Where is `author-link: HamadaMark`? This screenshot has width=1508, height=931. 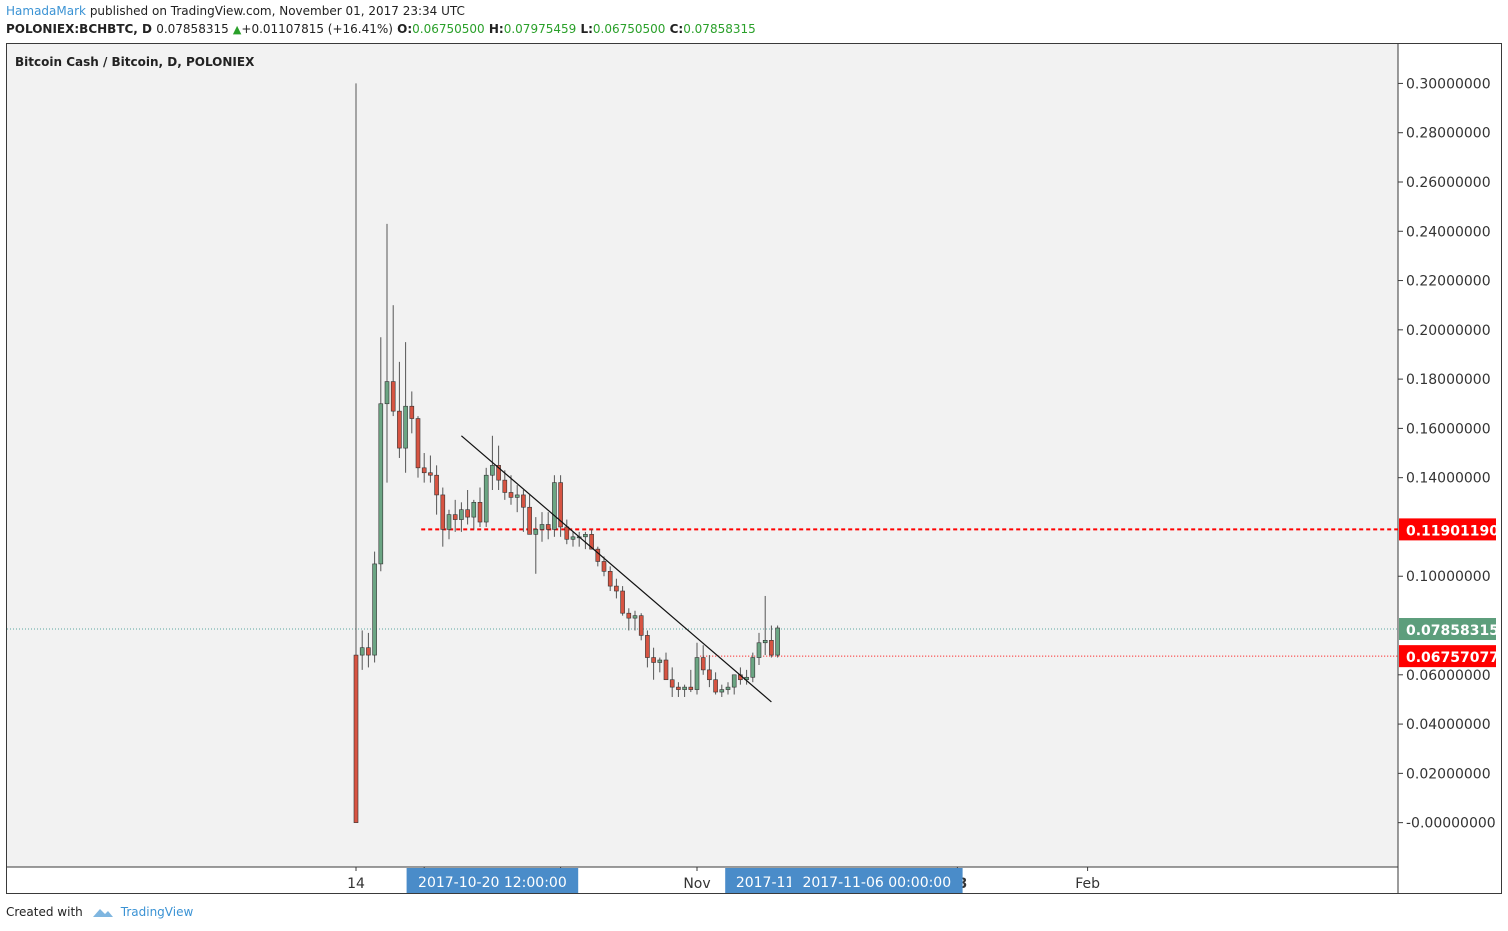
author-link: HamadaMark is located at coordinates (46, 11).